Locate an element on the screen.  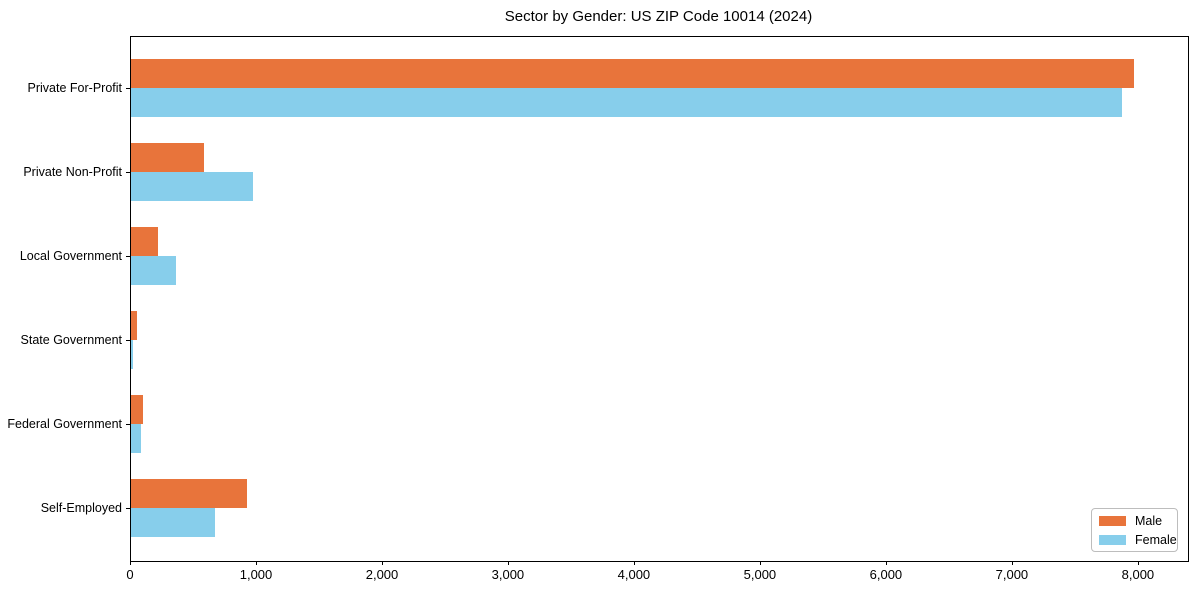
legend: Male Female is located at coordinates (1134, 530).